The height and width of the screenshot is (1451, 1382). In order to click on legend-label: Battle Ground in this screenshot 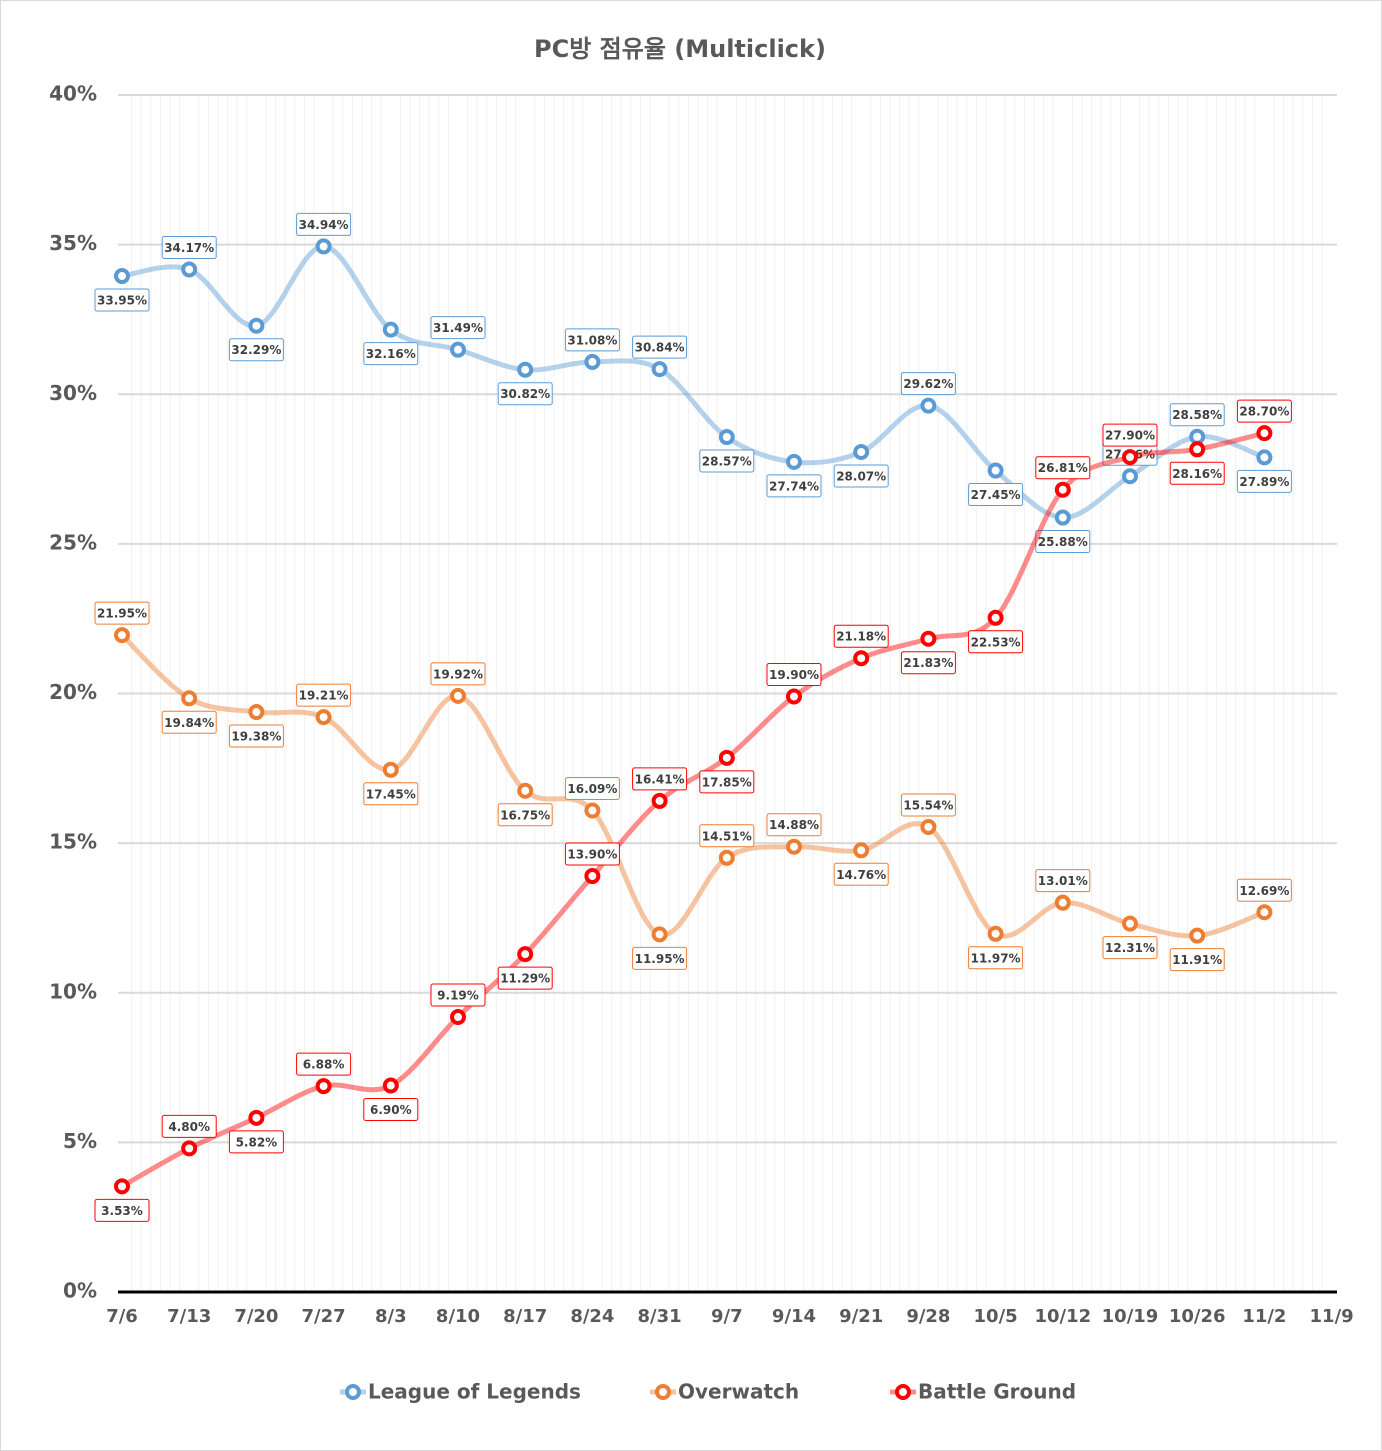, I will do `click(997, 1392)`.